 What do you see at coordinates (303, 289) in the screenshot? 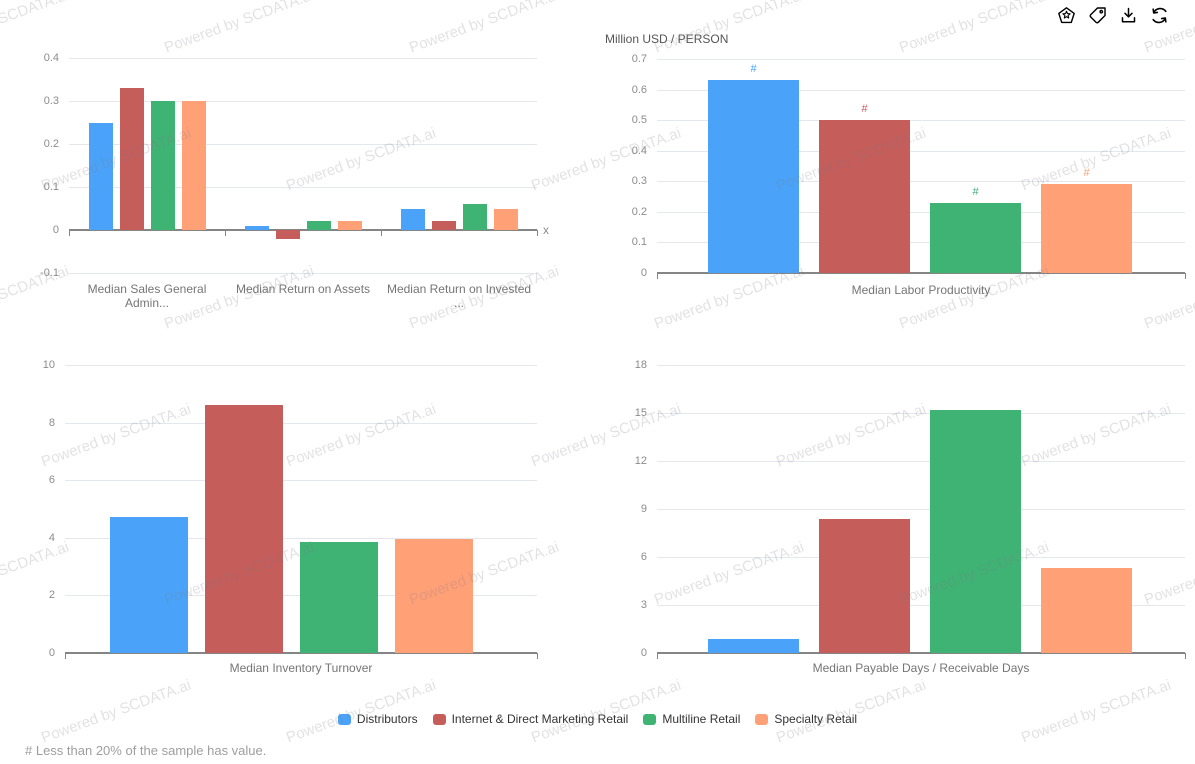
I see `category-label: Median Return on Assets` at bounding box center [303, 289].